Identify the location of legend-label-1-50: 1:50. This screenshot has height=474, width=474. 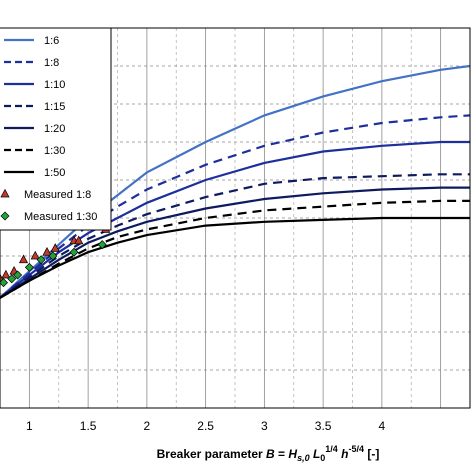
(54, 173).